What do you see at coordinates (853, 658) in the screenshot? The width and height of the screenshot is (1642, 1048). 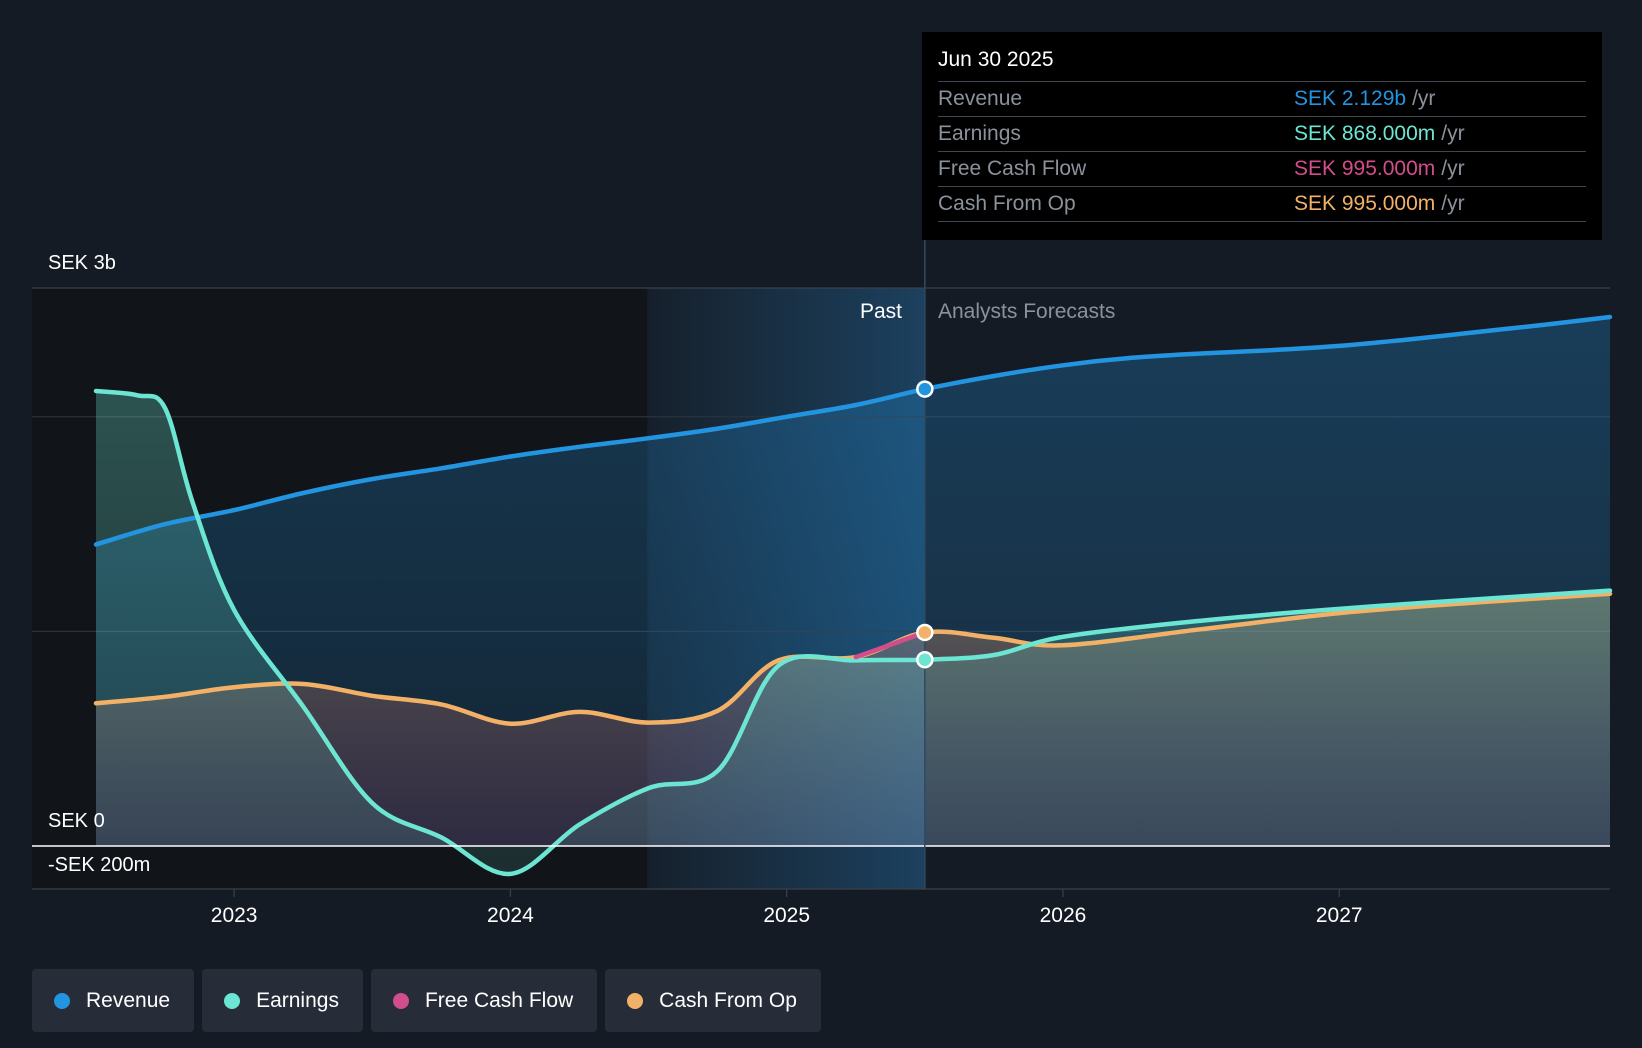 I see `cash-from-op-line` at bounding box center [853, 658].